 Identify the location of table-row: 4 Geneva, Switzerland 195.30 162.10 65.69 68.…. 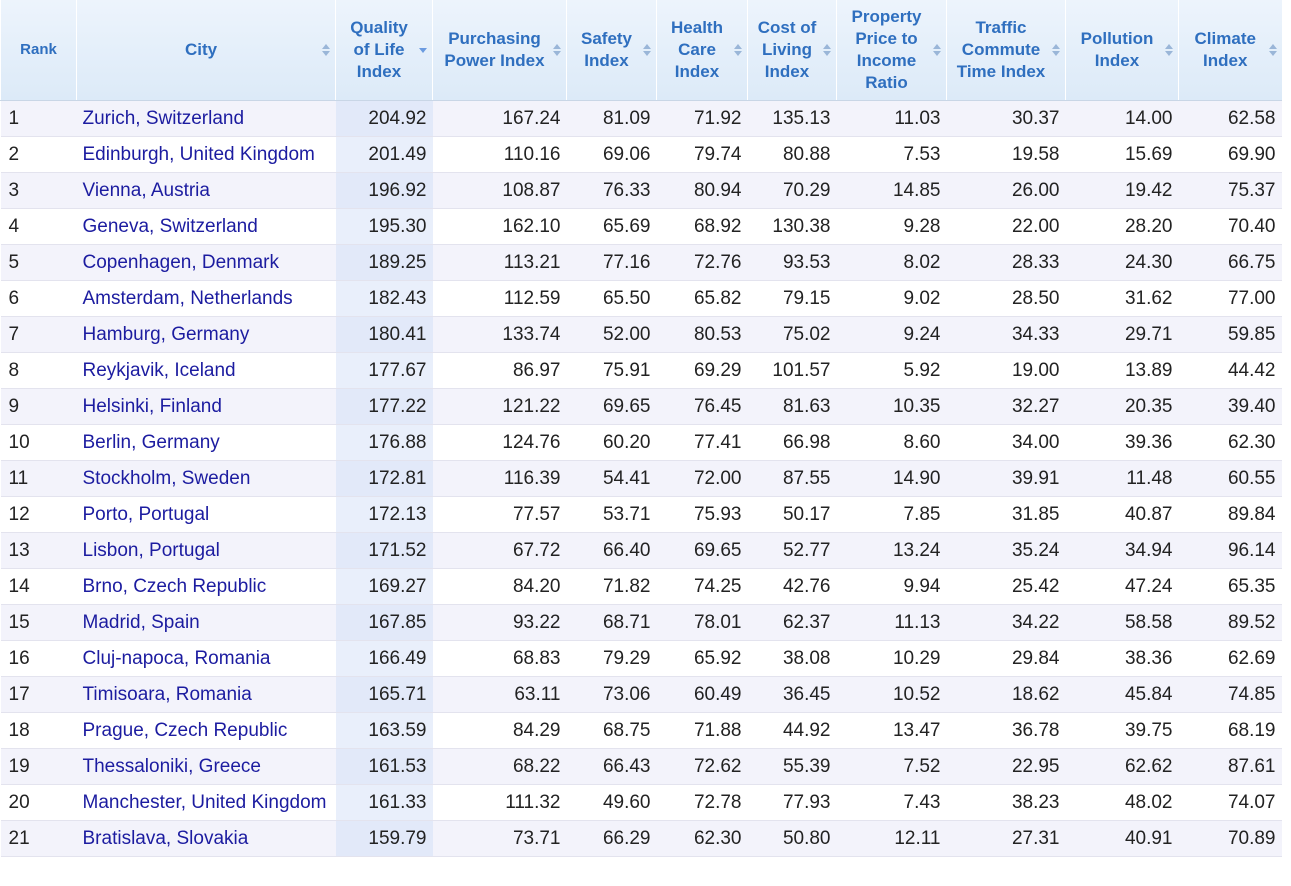
(641, 226).